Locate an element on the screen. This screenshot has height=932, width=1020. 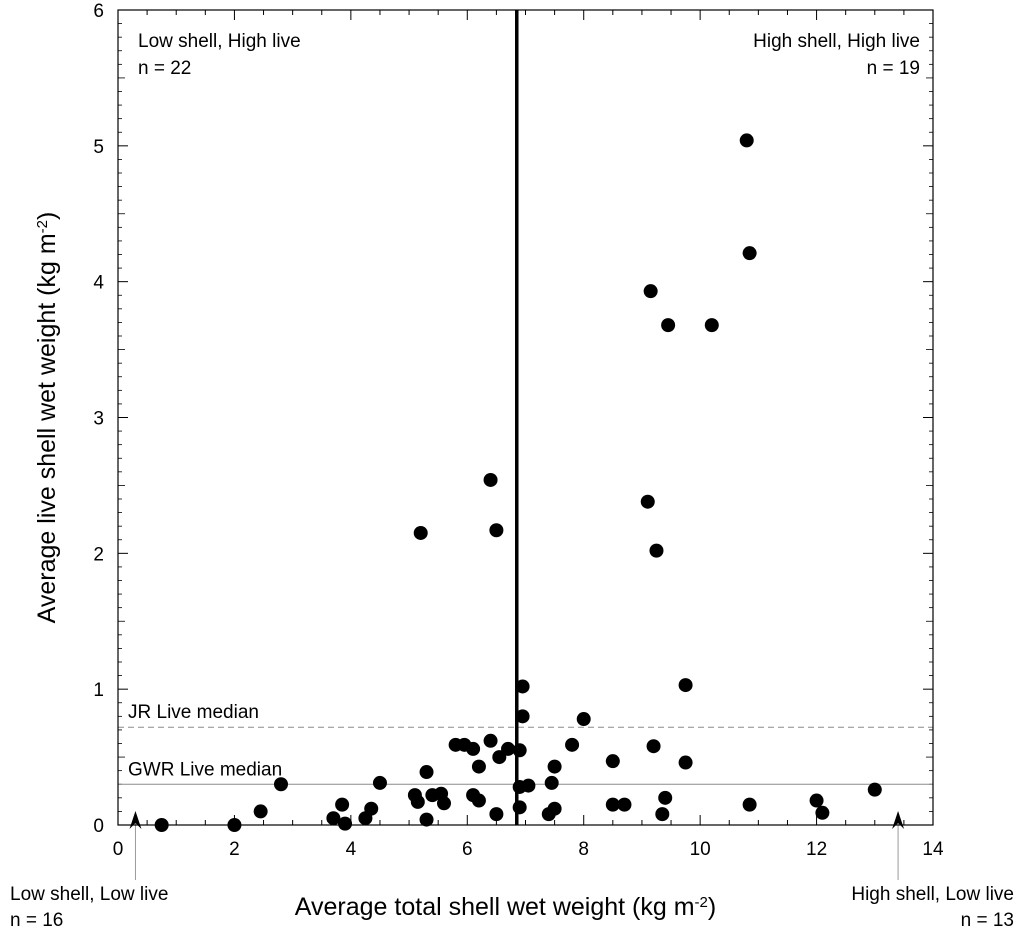
y-tick-label: 4 is located at coordinates (98, 283).